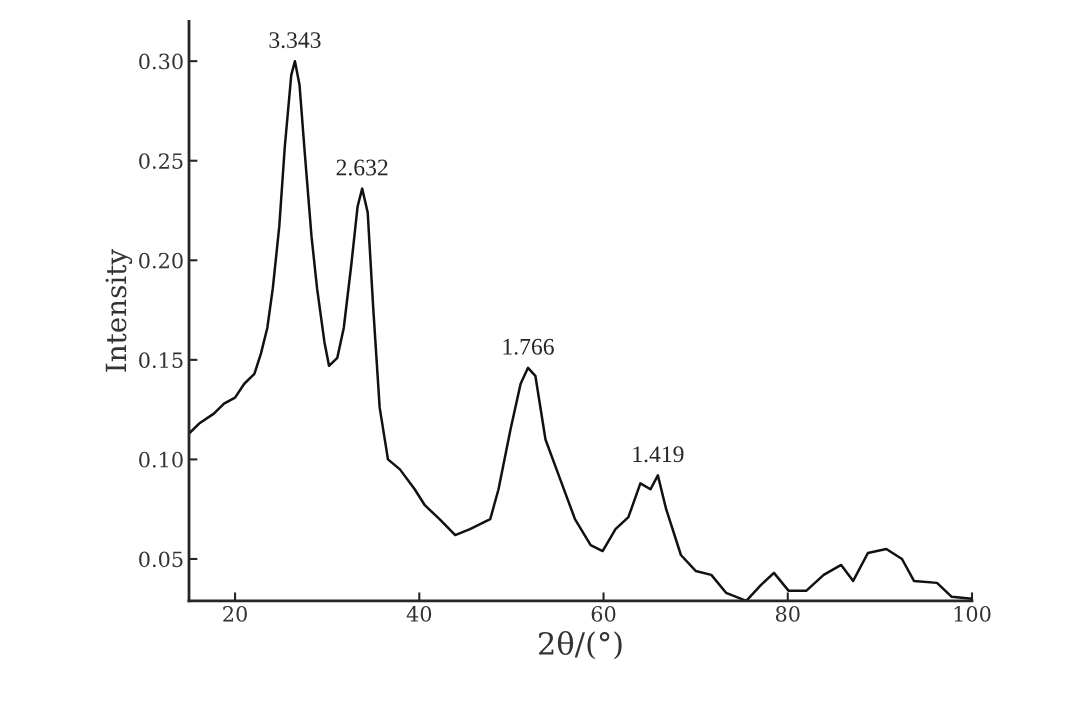 The height and width of the screenshot is (711, 1080). What do you see at coordinates (161, 260) in the screenshot?
I see `y-tick-label: 0.20` at bounding box center [161, 260].